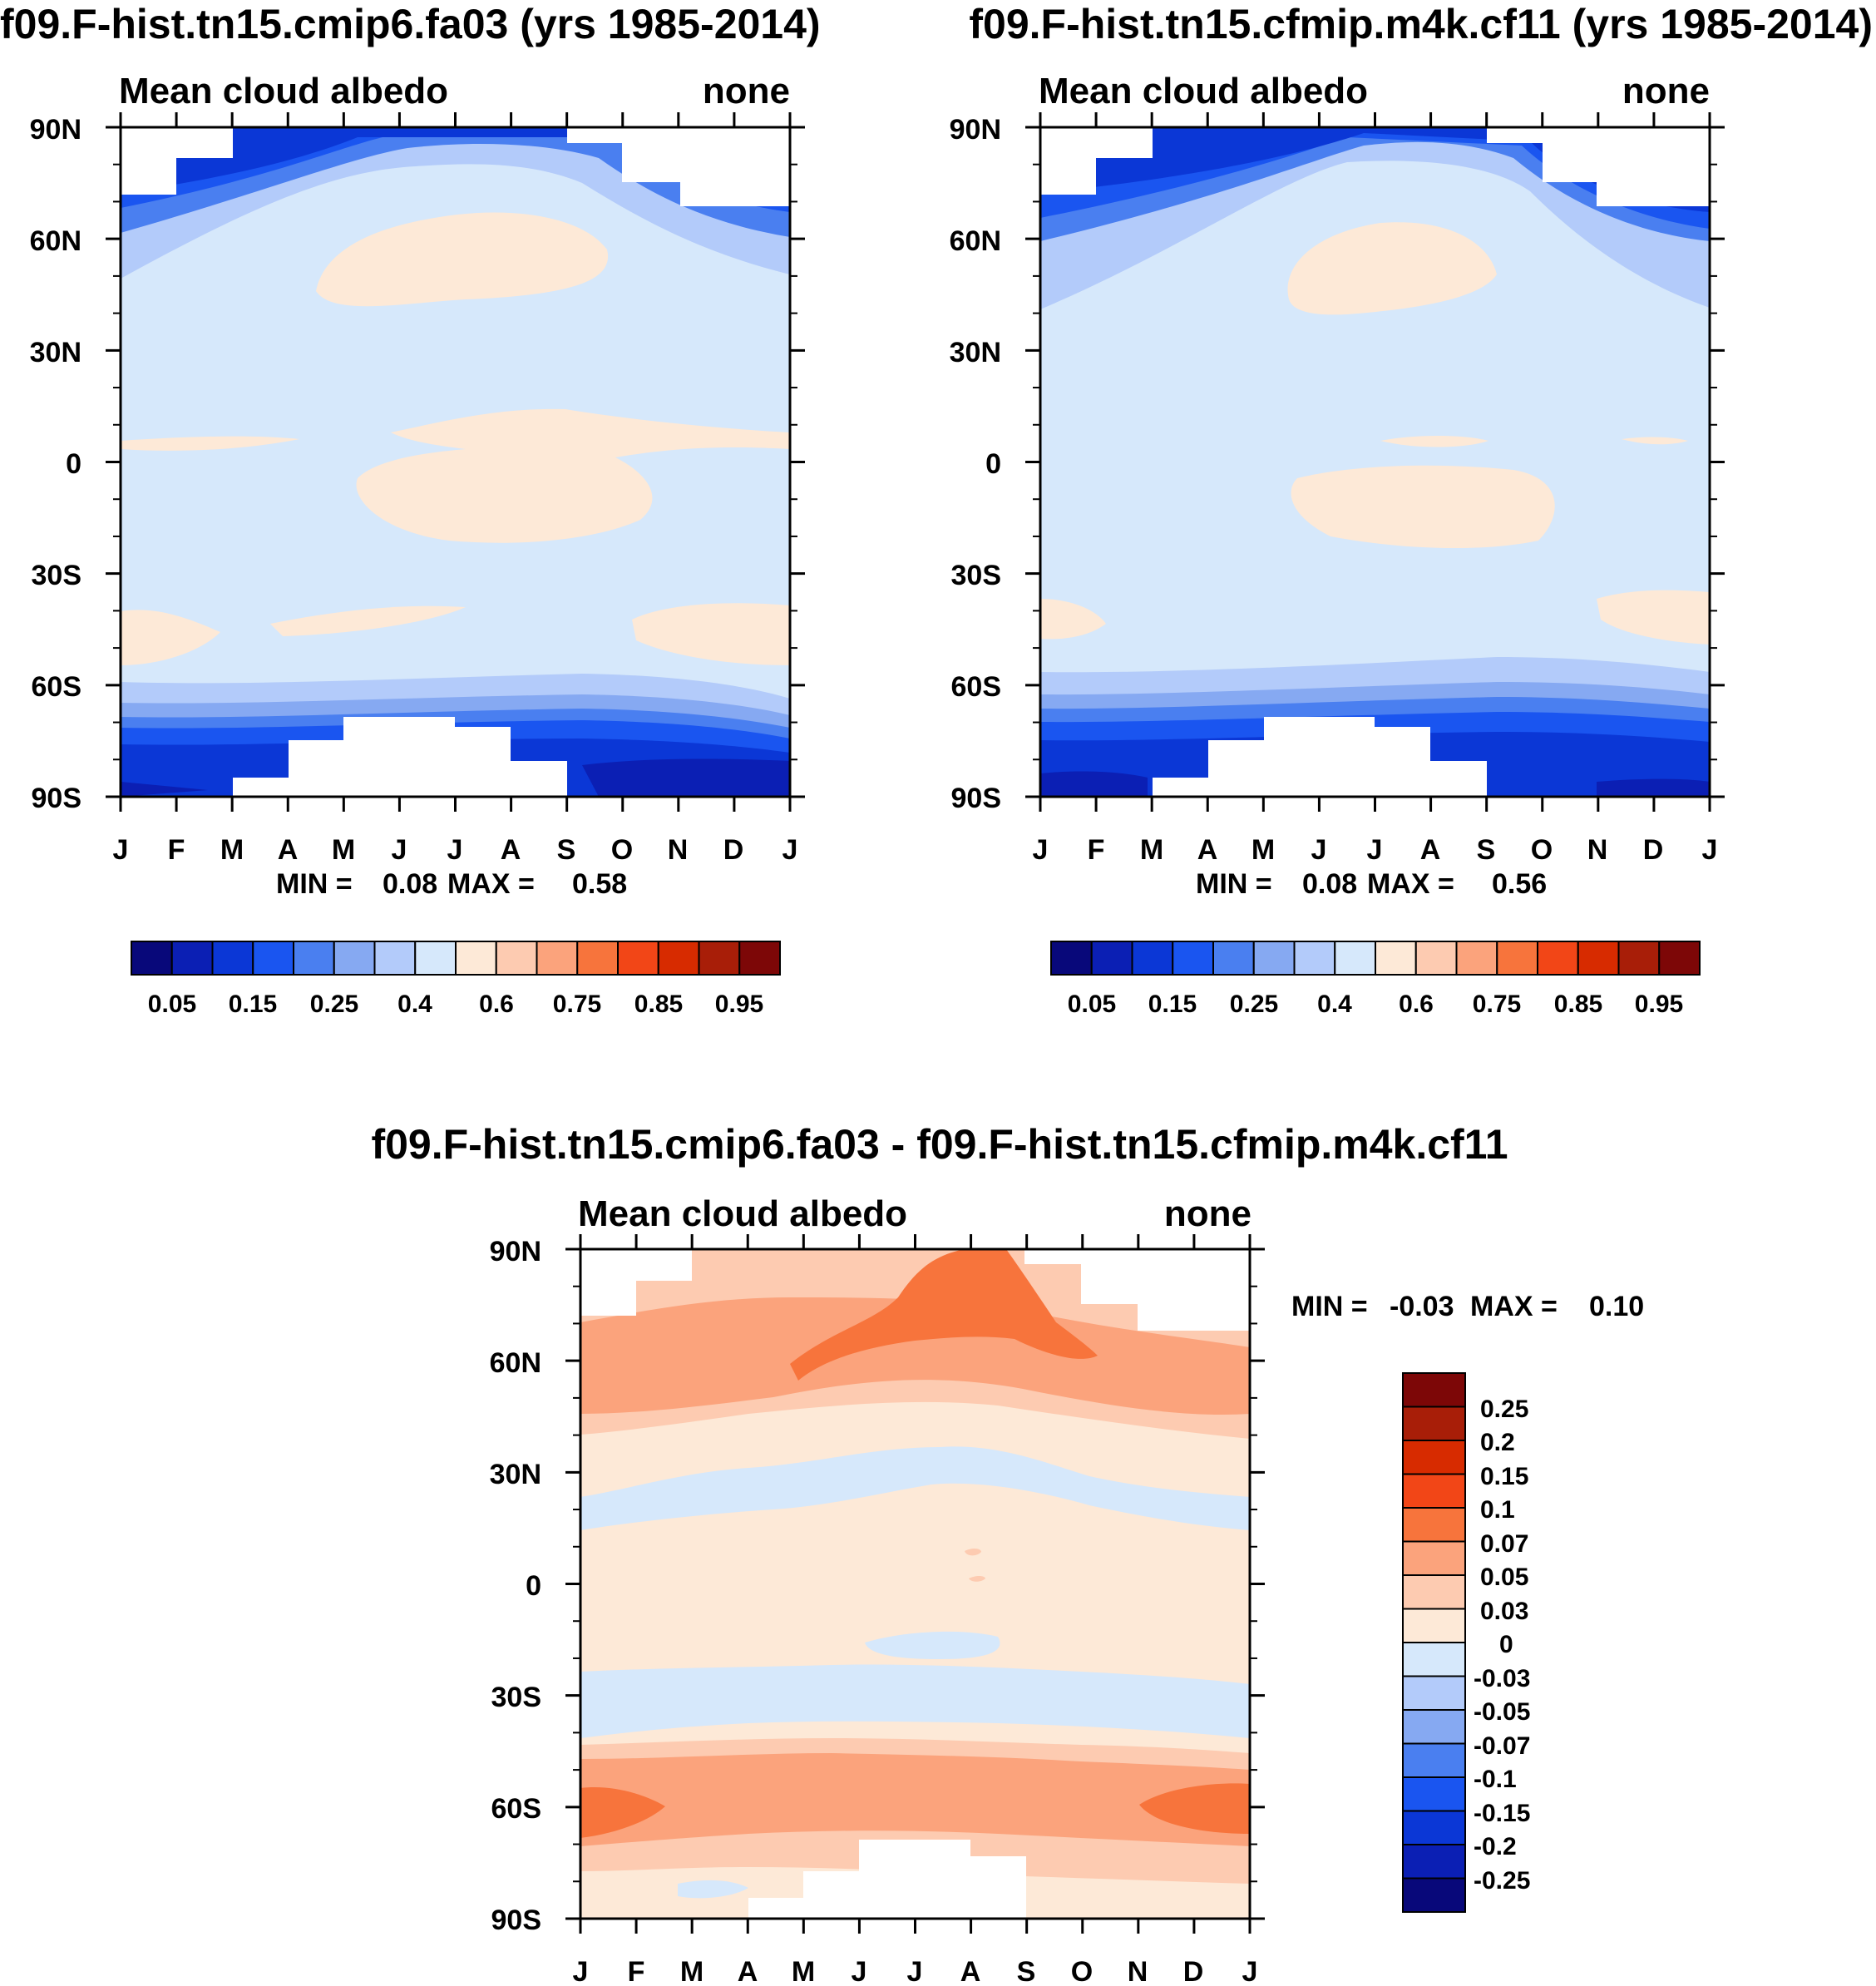 The height and width of the screenshot is (1986, 1876). I want to click on panel-3-blue-patch-south, so click(932, 1645).